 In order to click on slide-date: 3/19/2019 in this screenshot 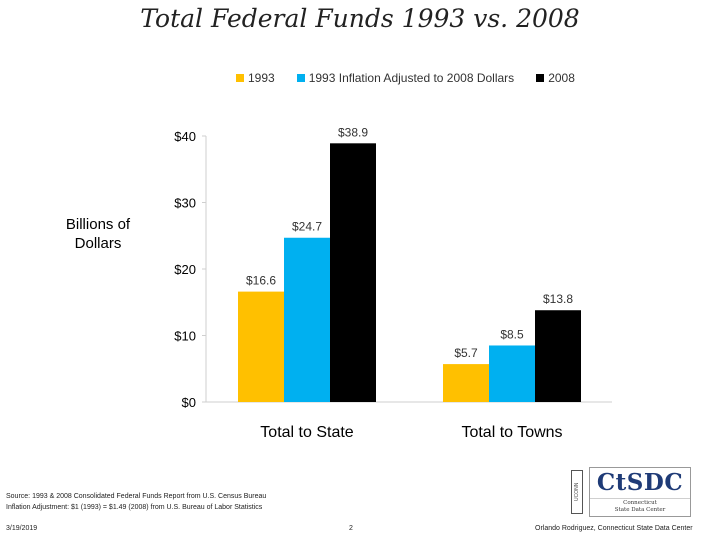, I will do `click(22, 528)`.